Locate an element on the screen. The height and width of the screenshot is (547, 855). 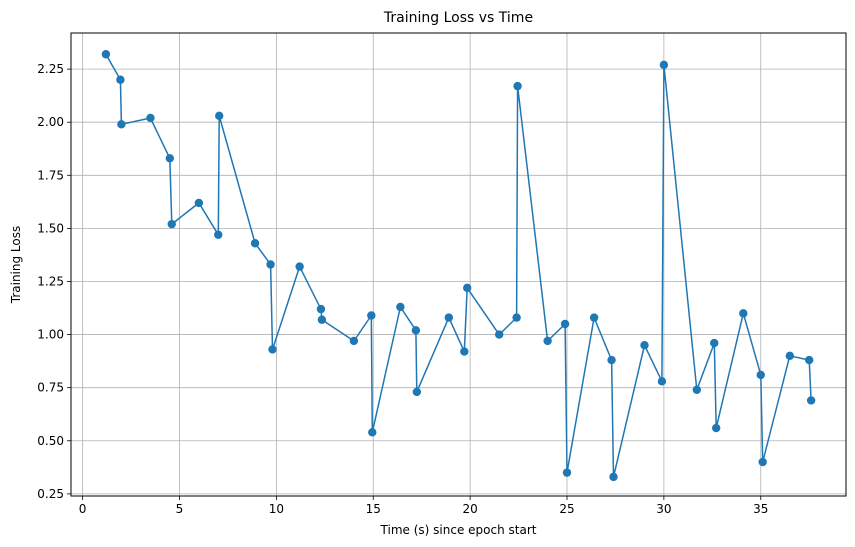
x-tick-label: 35 is located at coordinates (760, 509).